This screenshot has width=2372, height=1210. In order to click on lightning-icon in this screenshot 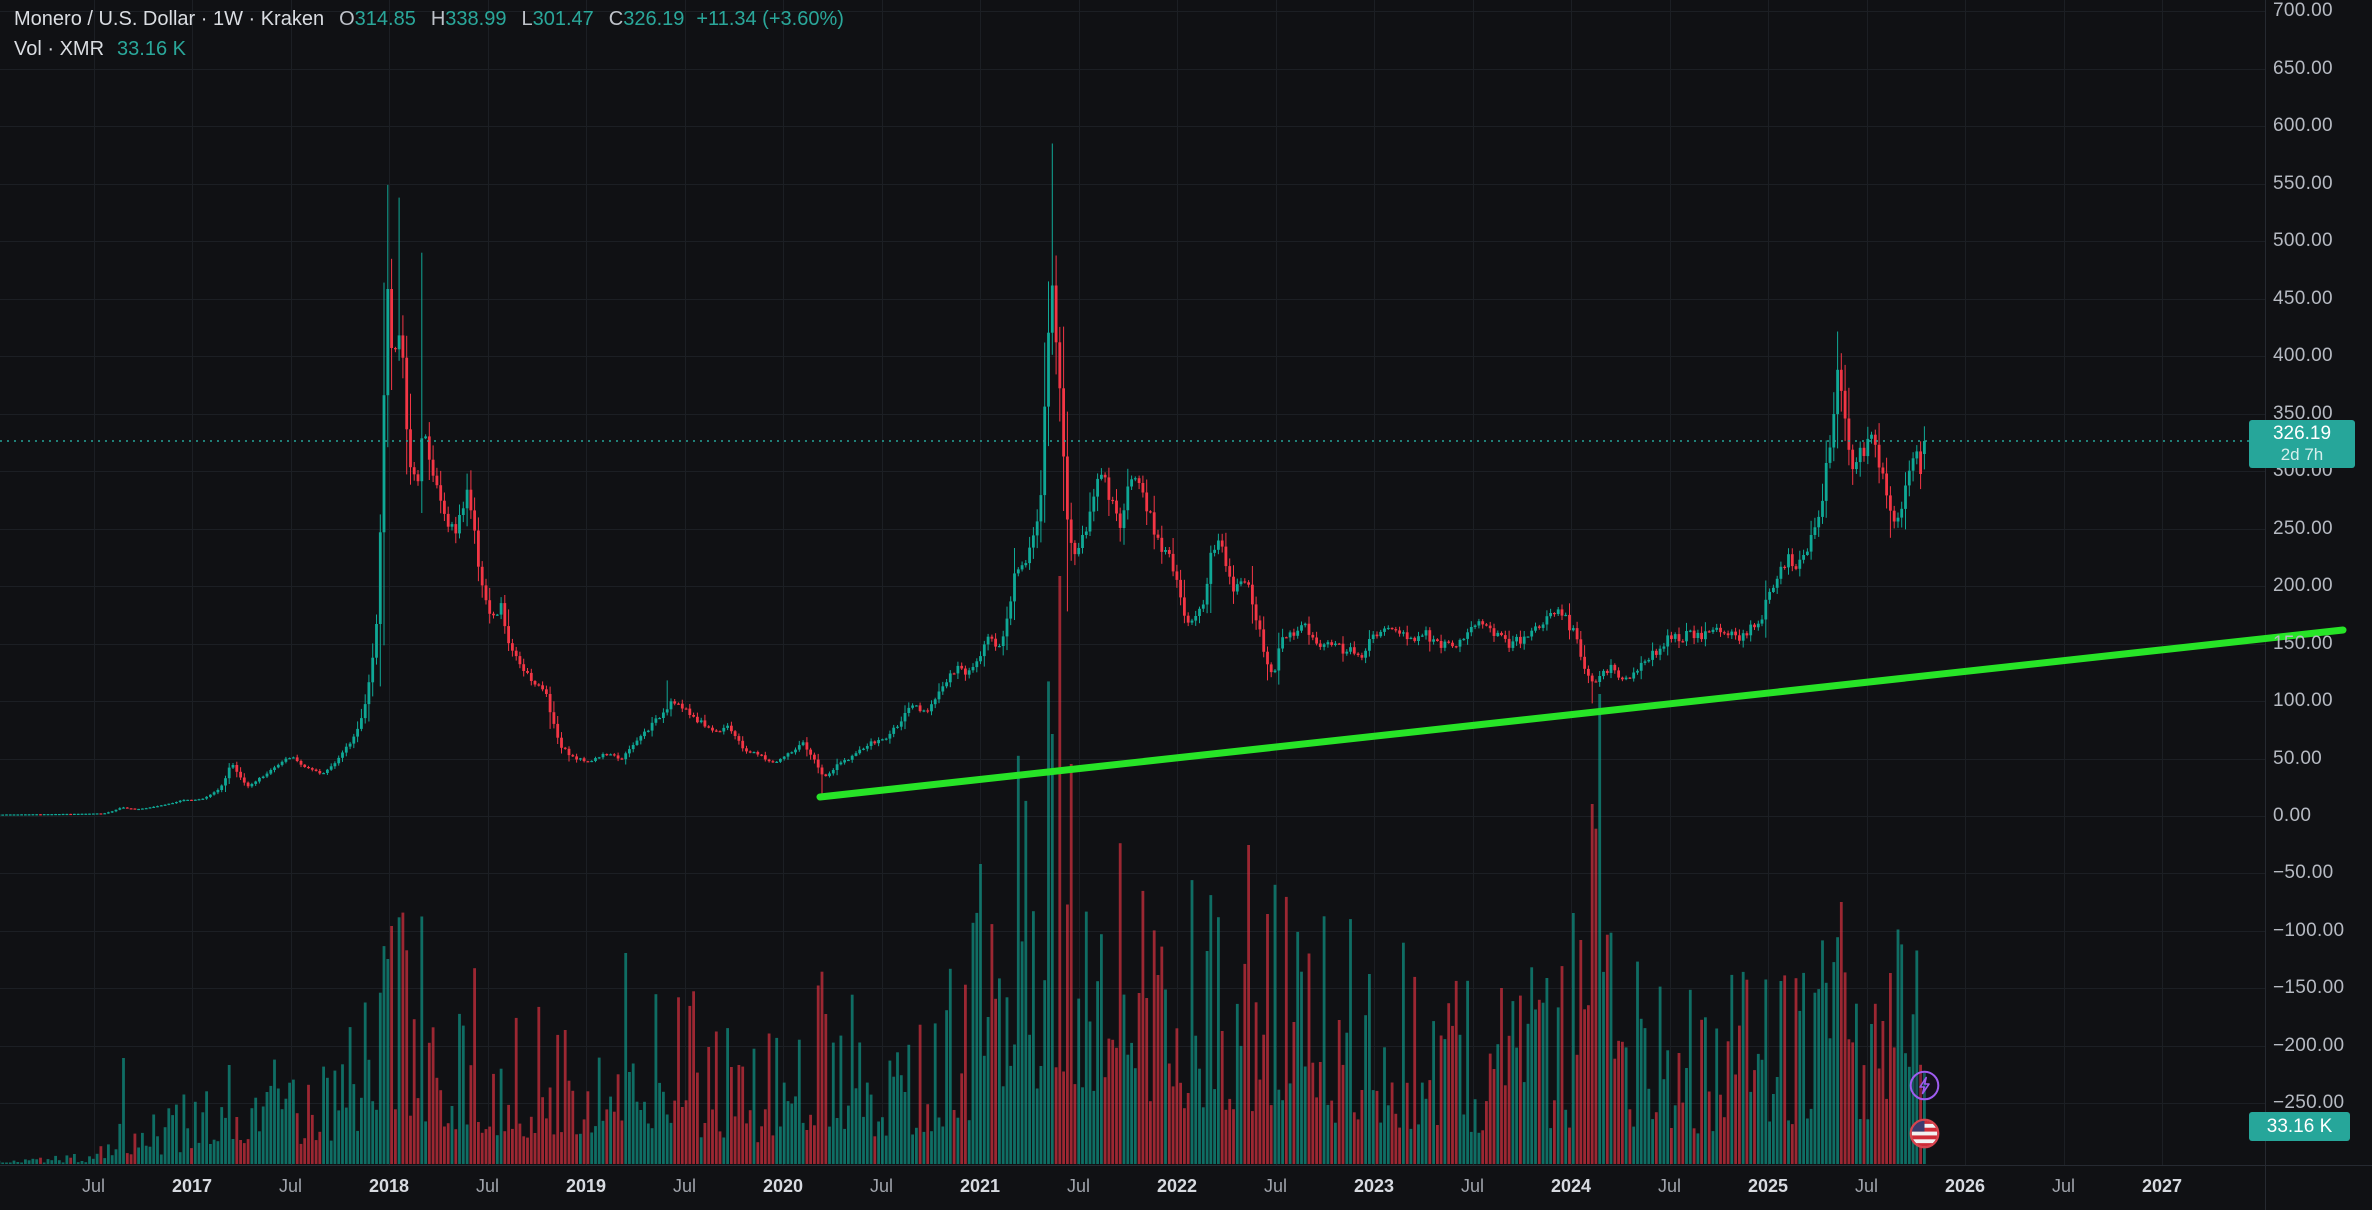, I will do `click(1924, 1085)`.